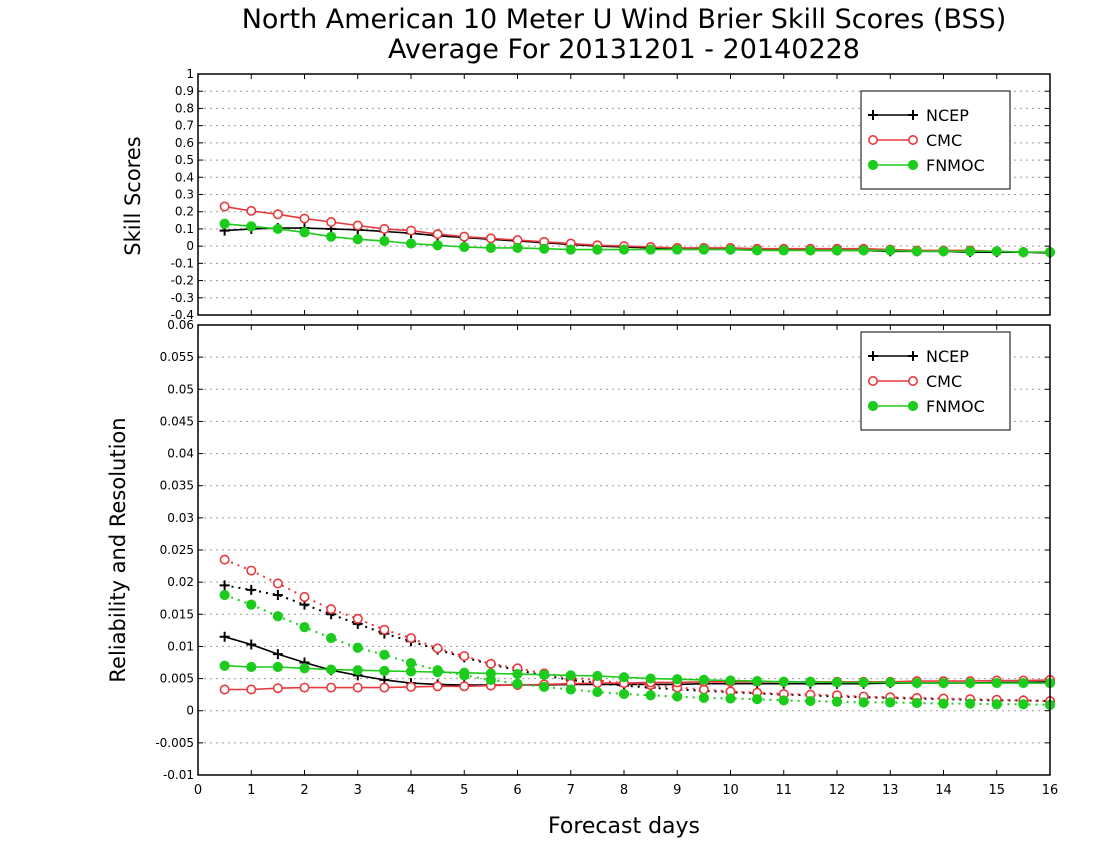  I want to click on x-tick-label: 2, so click(304, 790).